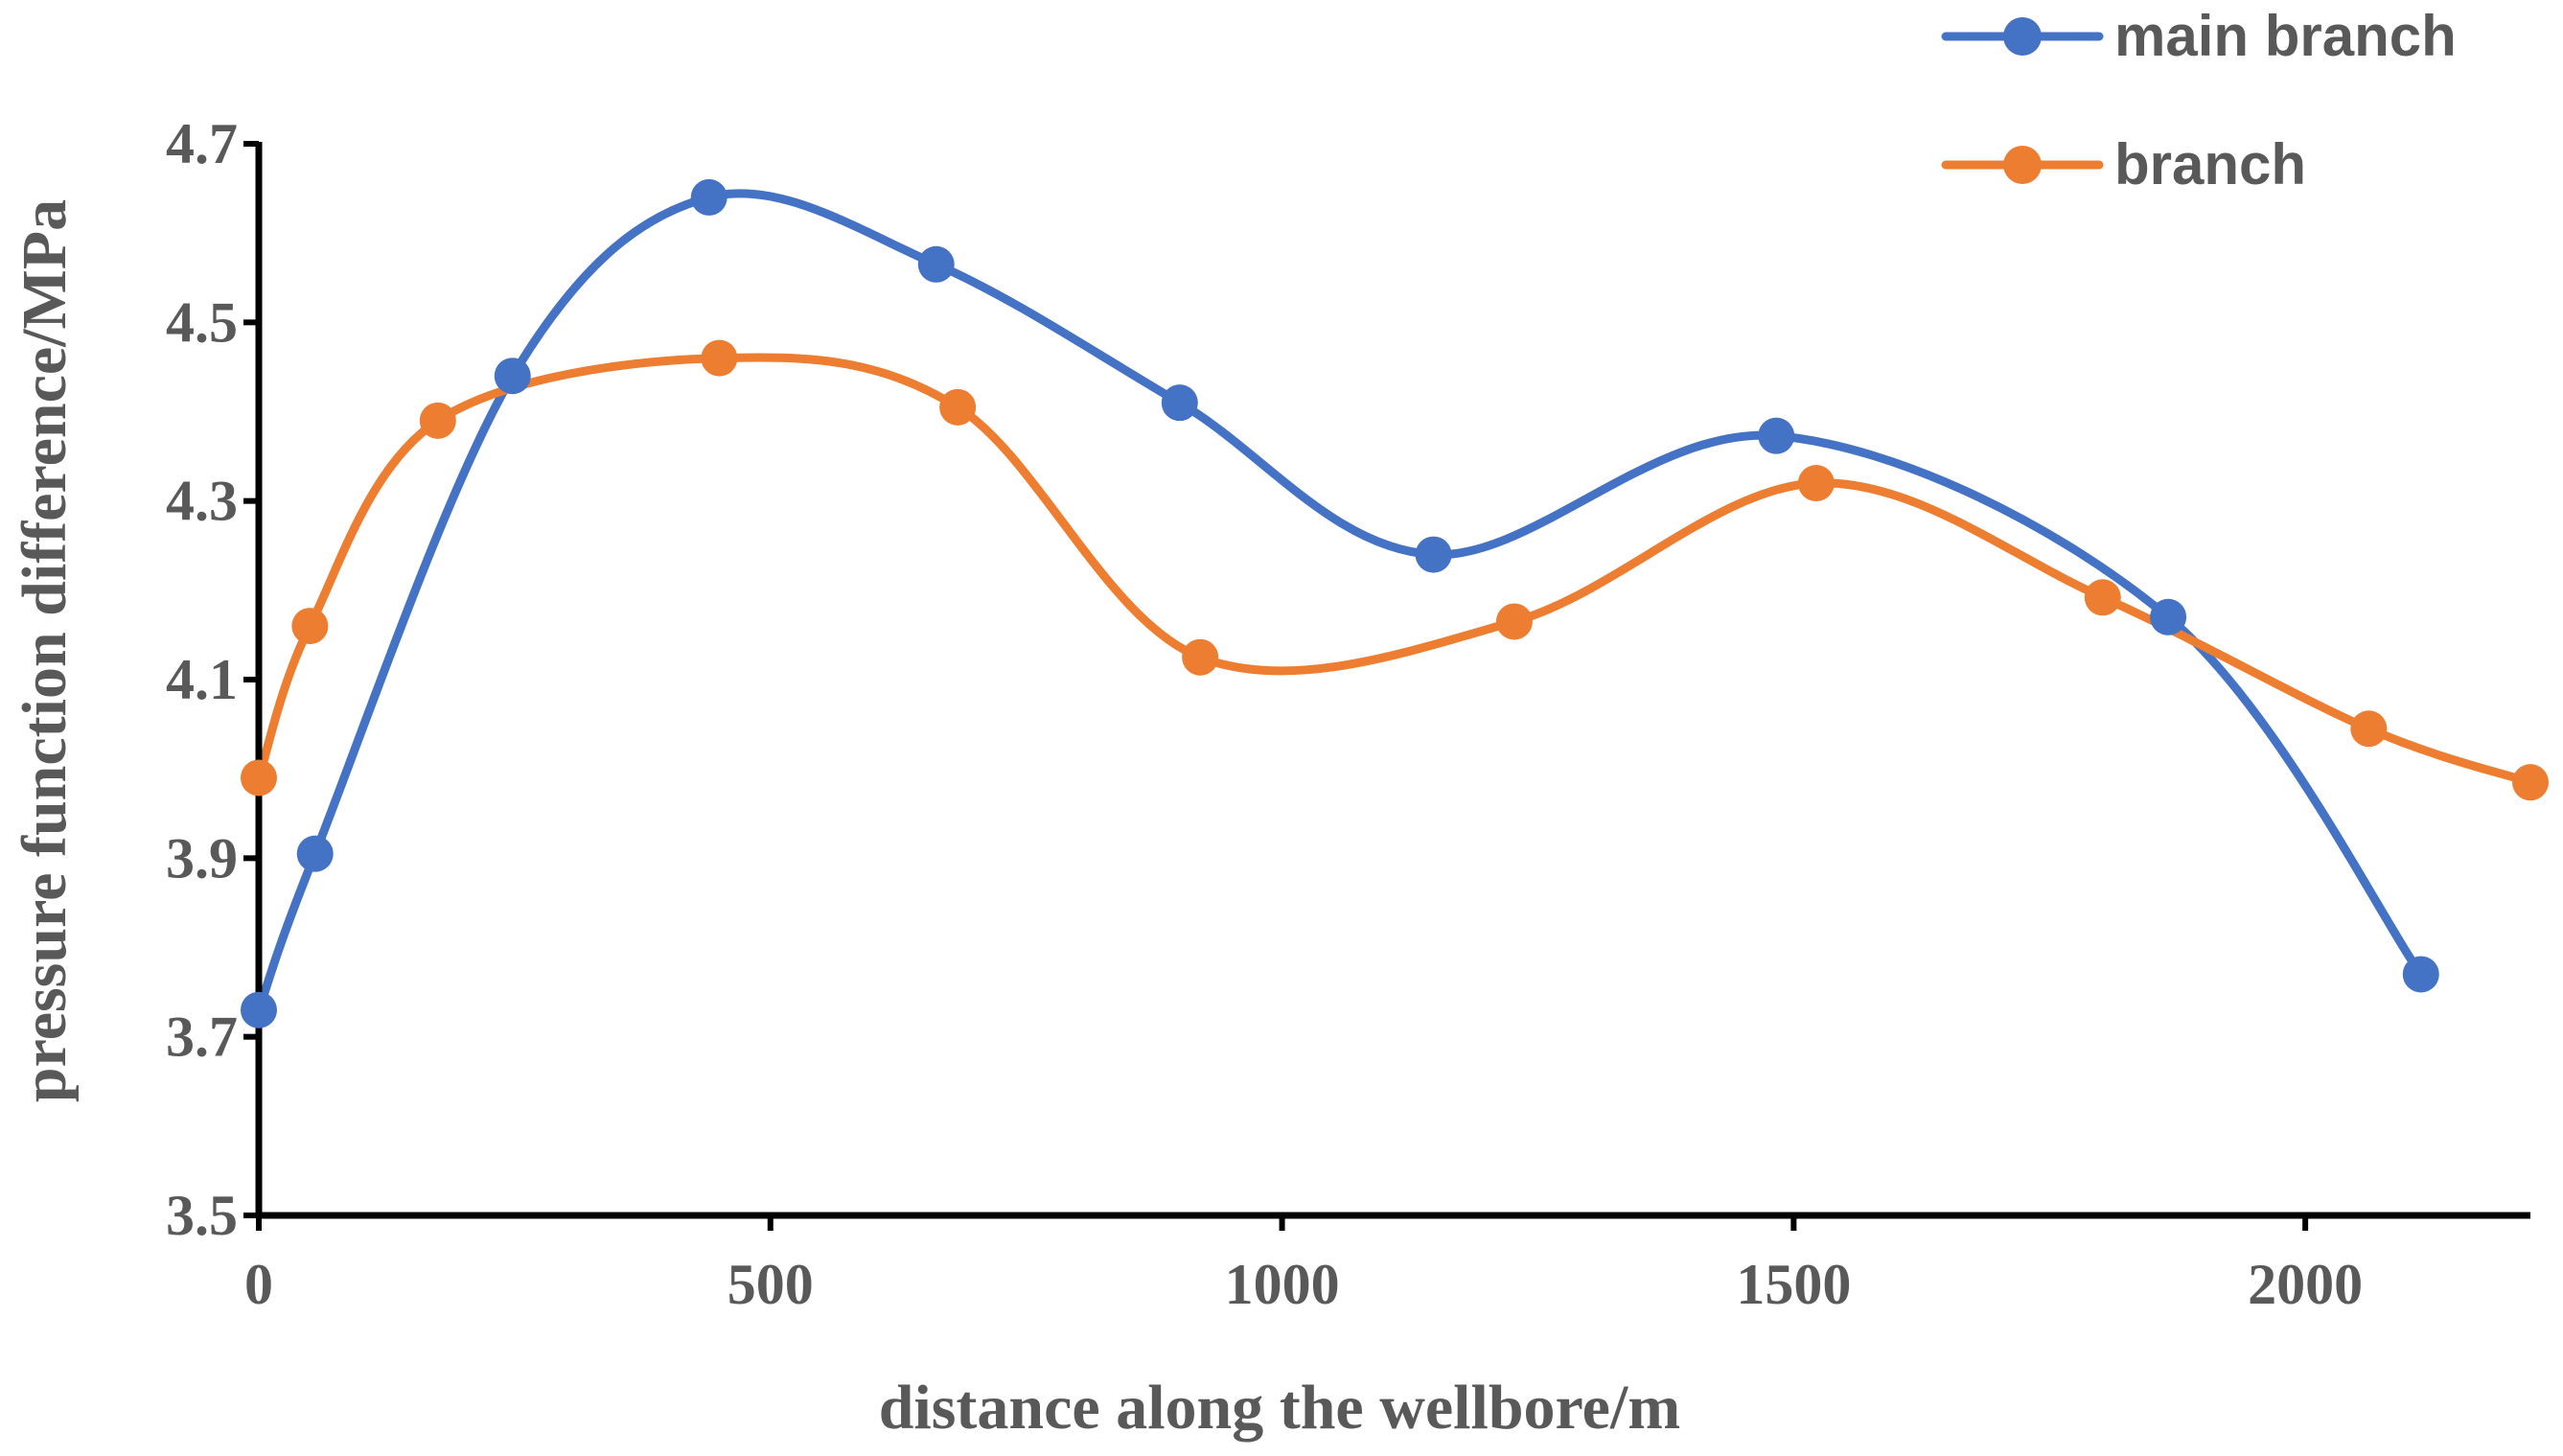  Describe the element at coordinates (2286, 36) in the screenshot. I see `legend-label: main branch` at that location.